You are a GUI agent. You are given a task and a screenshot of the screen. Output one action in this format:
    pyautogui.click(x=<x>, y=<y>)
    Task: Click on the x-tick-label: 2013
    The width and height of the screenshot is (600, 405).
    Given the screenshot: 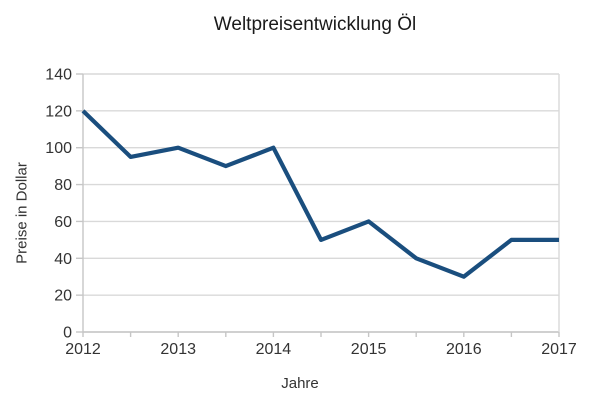 What is the action you would take?
    pyautogui.click(x=178, y=349)
    